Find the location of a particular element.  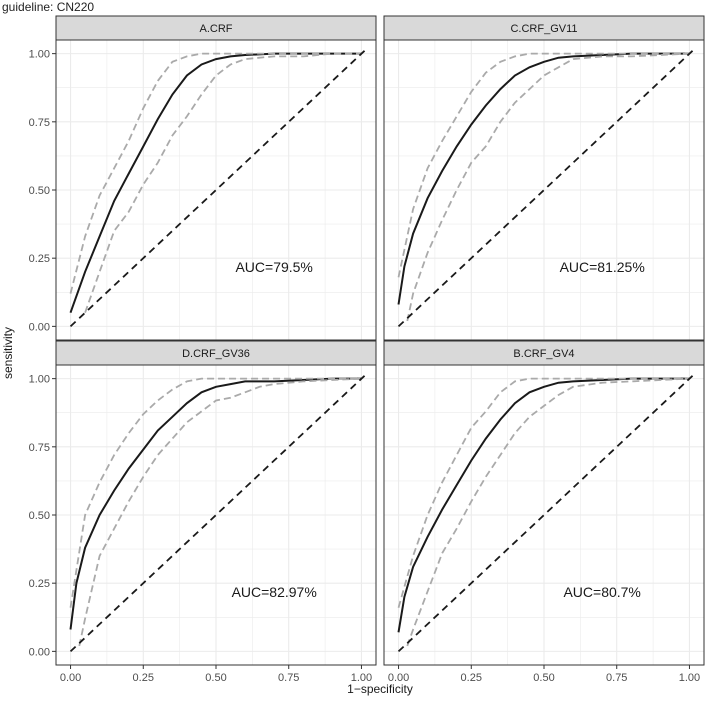

figure-caption: guideline: CN220 is located at coordinates (48, 7).